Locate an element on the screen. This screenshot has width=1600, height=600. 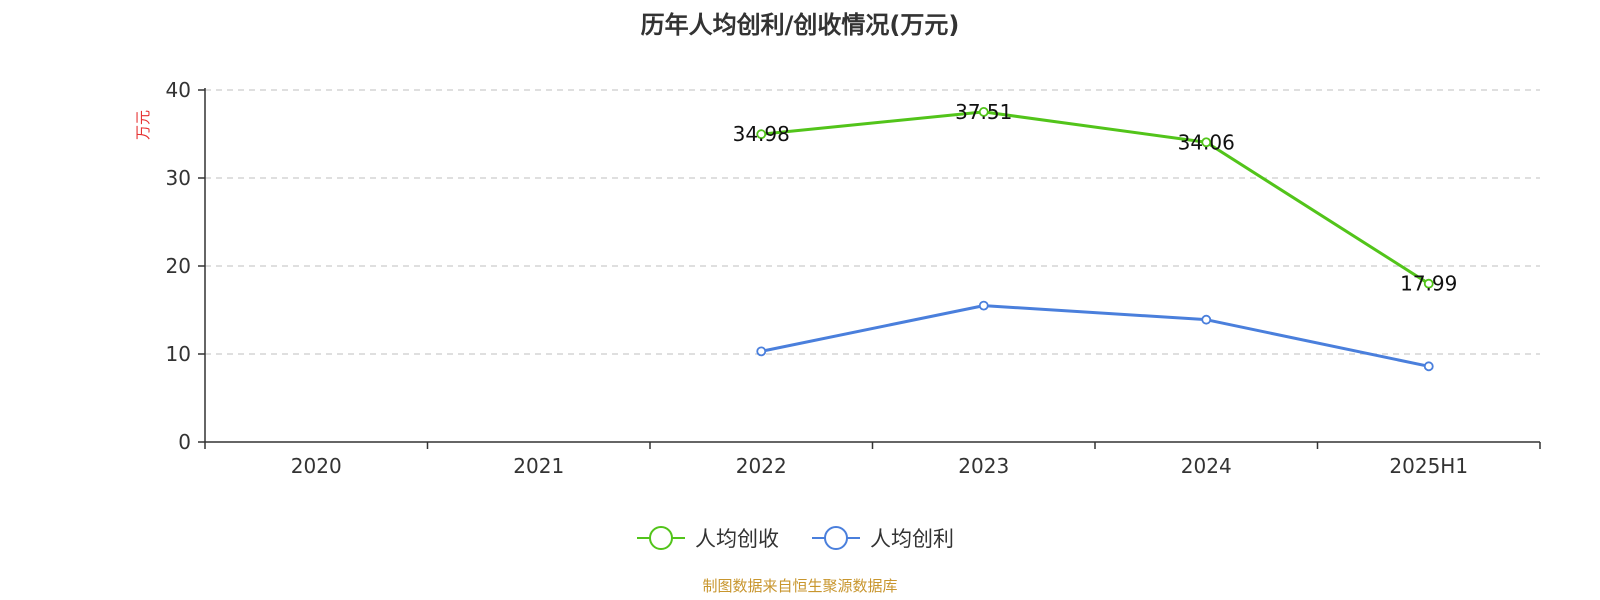
data-label: 34.98 is located at coordinates (761, 134).